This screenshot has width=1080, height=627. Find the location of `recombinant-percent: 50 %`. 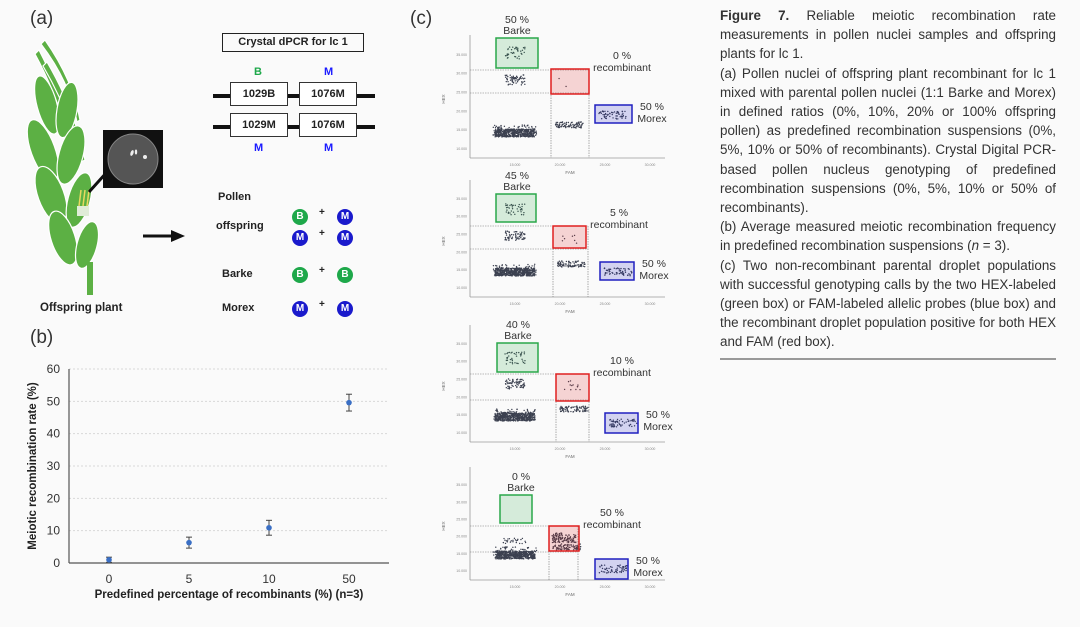

recombinant-percent: 50 % is located at coordinates (612, 513).